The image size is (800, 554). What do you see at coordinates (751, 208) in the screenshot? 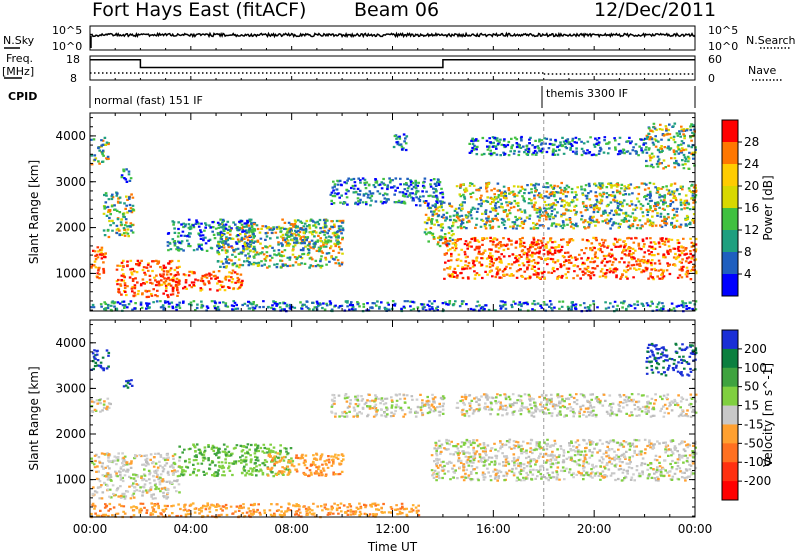
I see `colorbar-tick-label: 16` at bounding box center [751, 208].